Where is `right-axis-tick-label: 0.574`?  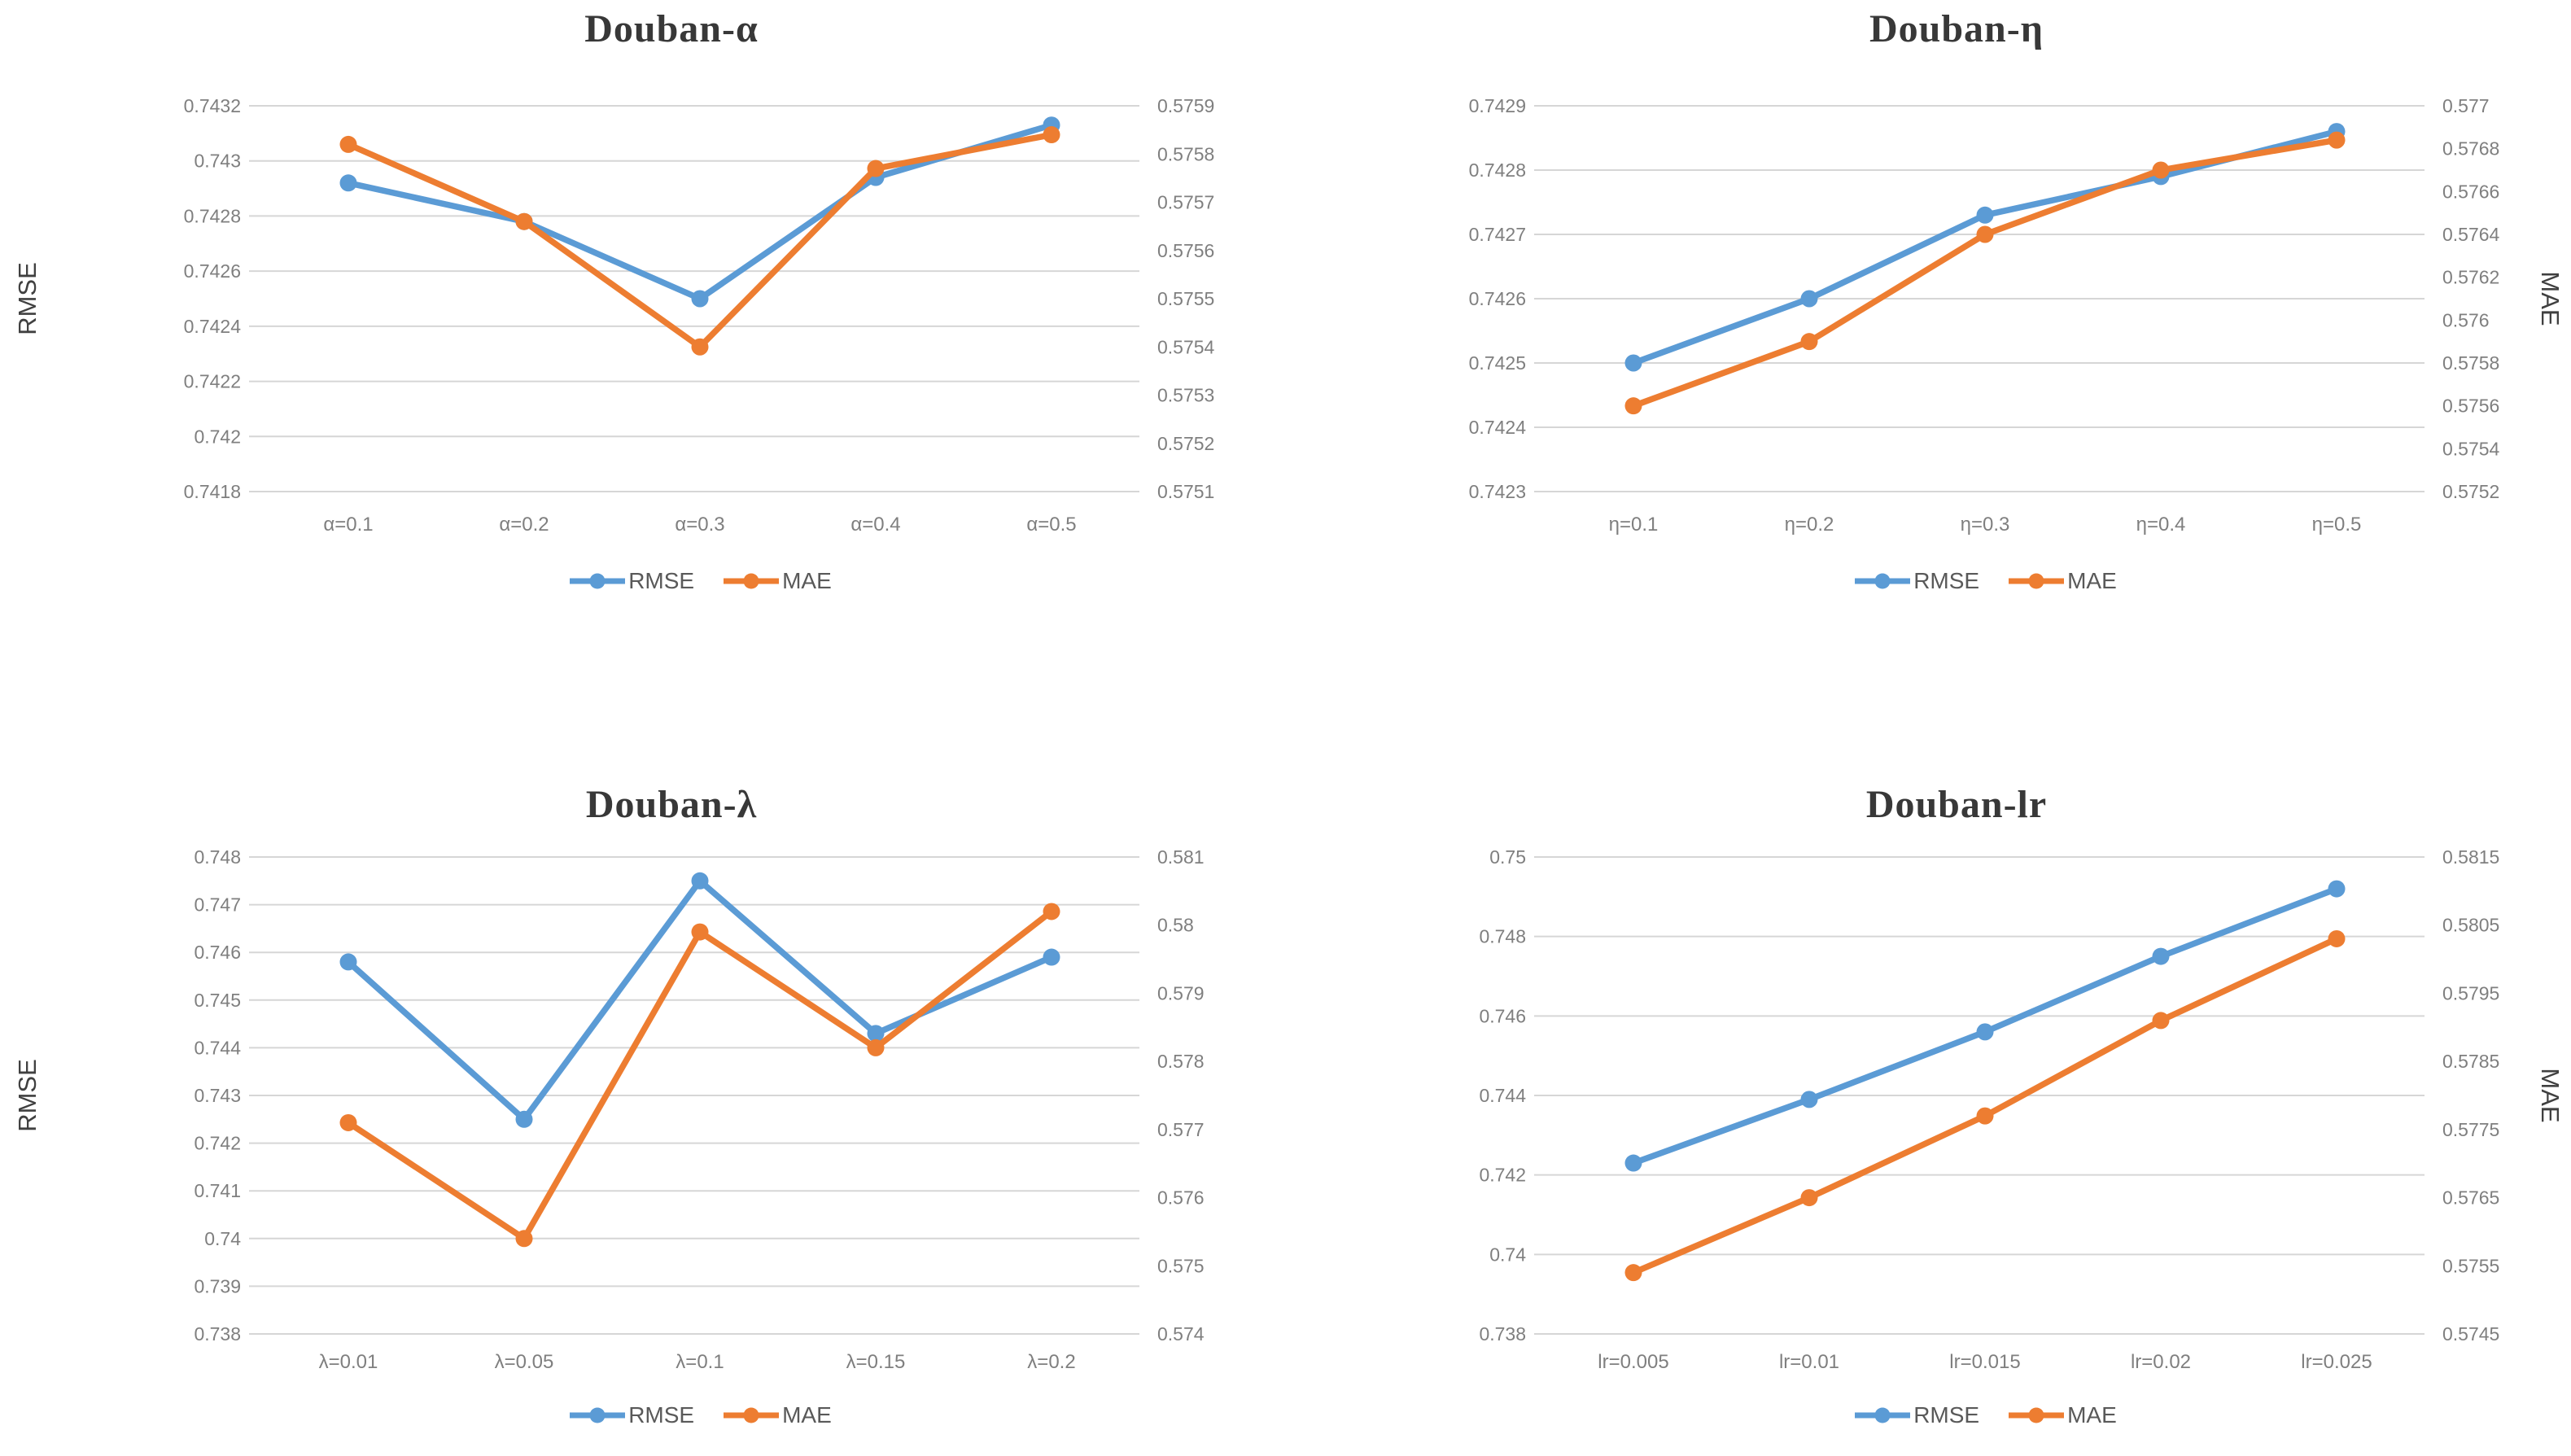
right-axis-tick-label: 0.574 is located at coordinates (1181, 1334).